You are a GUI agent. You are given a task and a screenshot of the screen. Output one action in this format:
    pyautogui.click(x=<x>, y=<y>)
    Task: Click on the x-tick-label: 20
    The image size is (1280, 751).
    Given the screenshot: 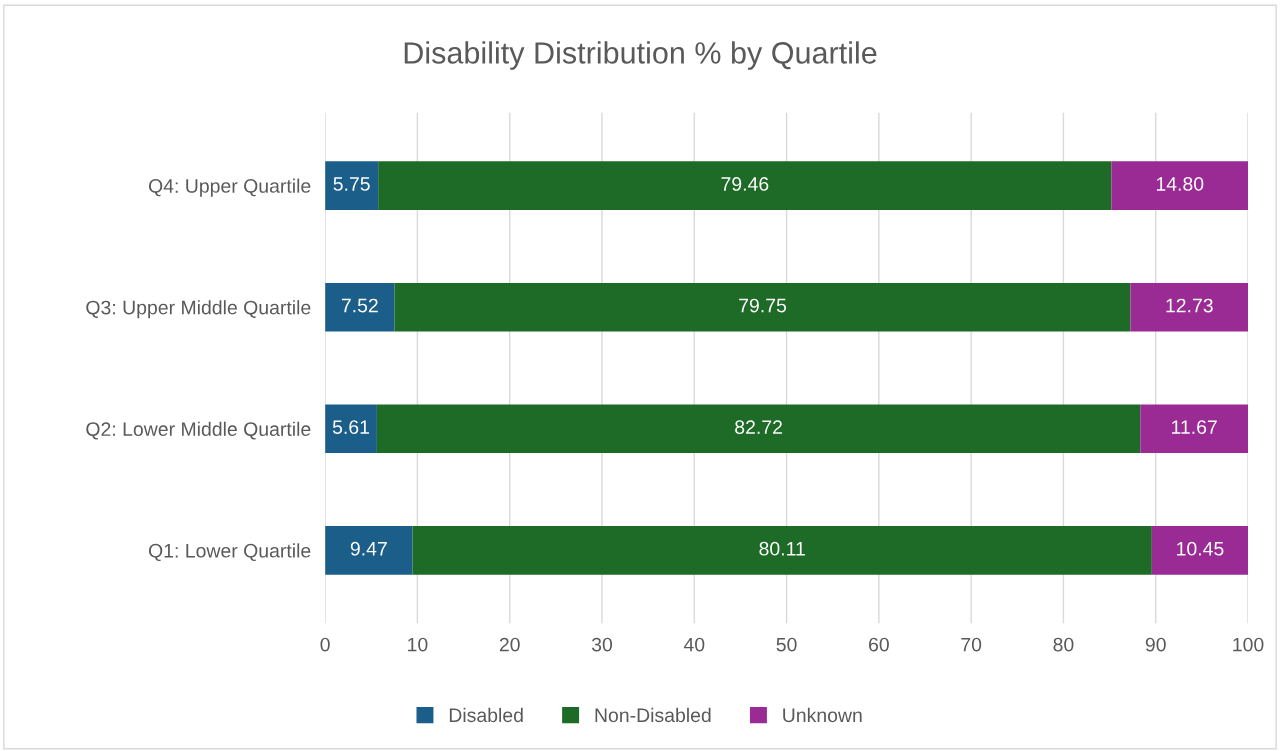 What is the action you would take?
    pyautogui.click(x=509, y=644)
    